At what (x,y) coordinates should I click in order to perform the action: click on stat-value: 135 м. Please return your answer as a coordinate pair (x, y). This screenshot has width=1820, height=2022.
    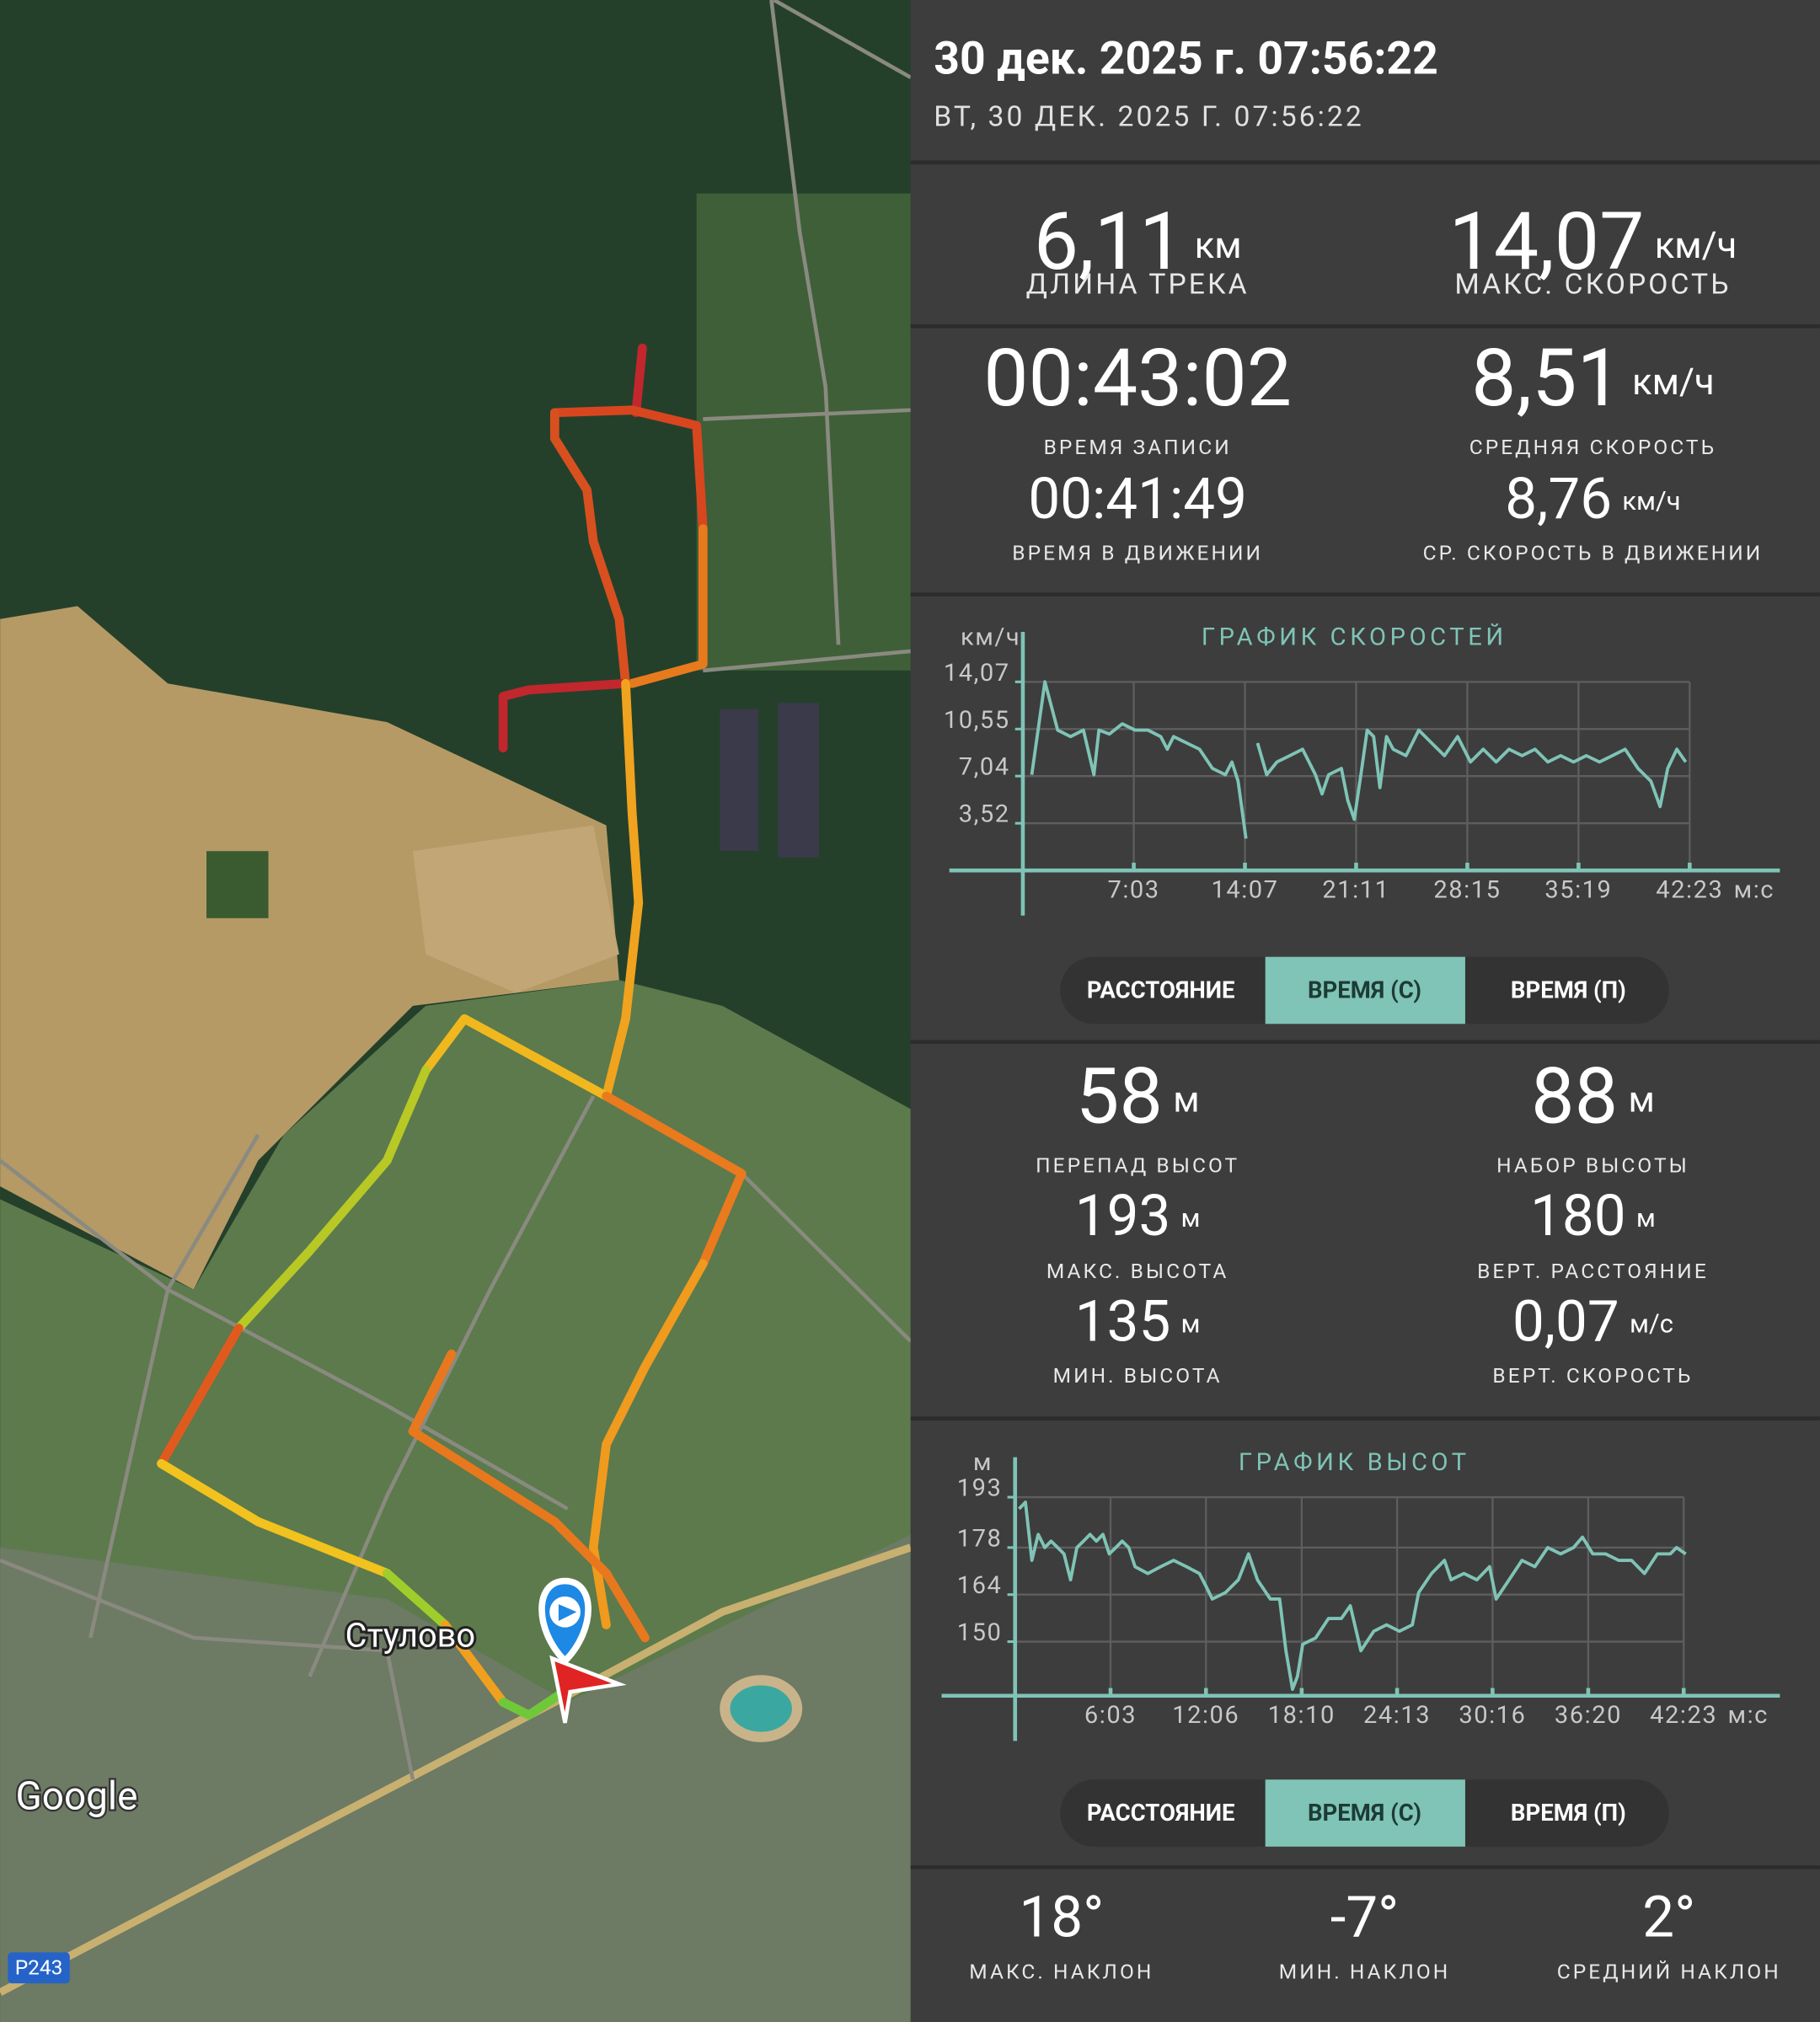
    Looking at the image, I should click on (1138, 1322).